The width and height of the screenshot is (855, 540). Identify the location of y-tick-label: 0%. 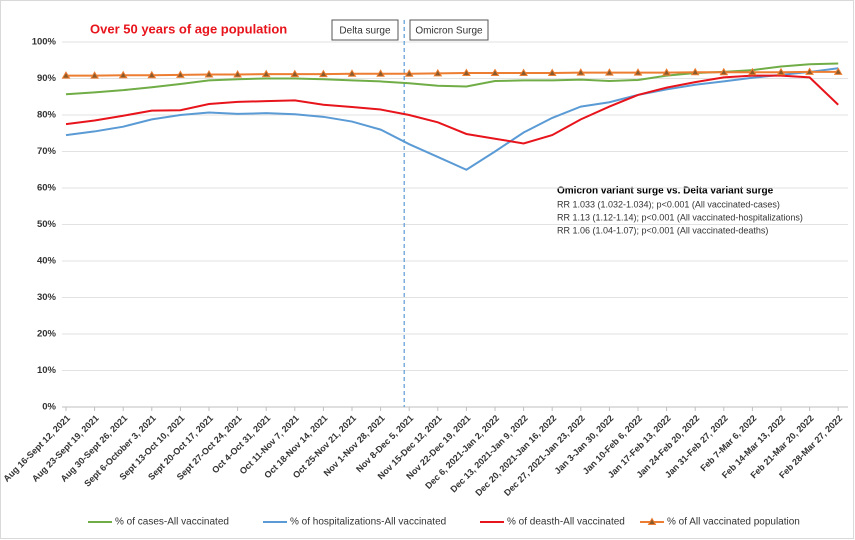
(49, 407).